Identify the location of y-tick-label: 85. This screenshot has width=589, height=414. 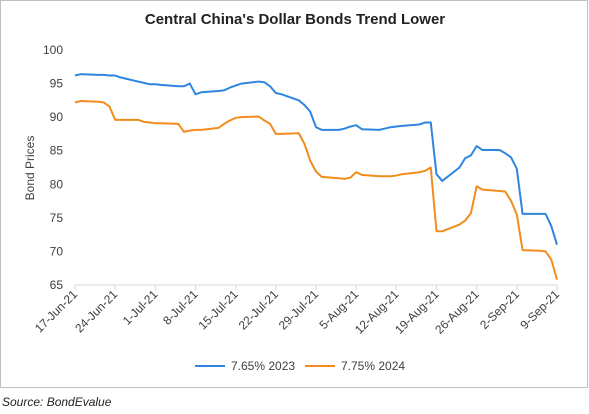
(57, 151).